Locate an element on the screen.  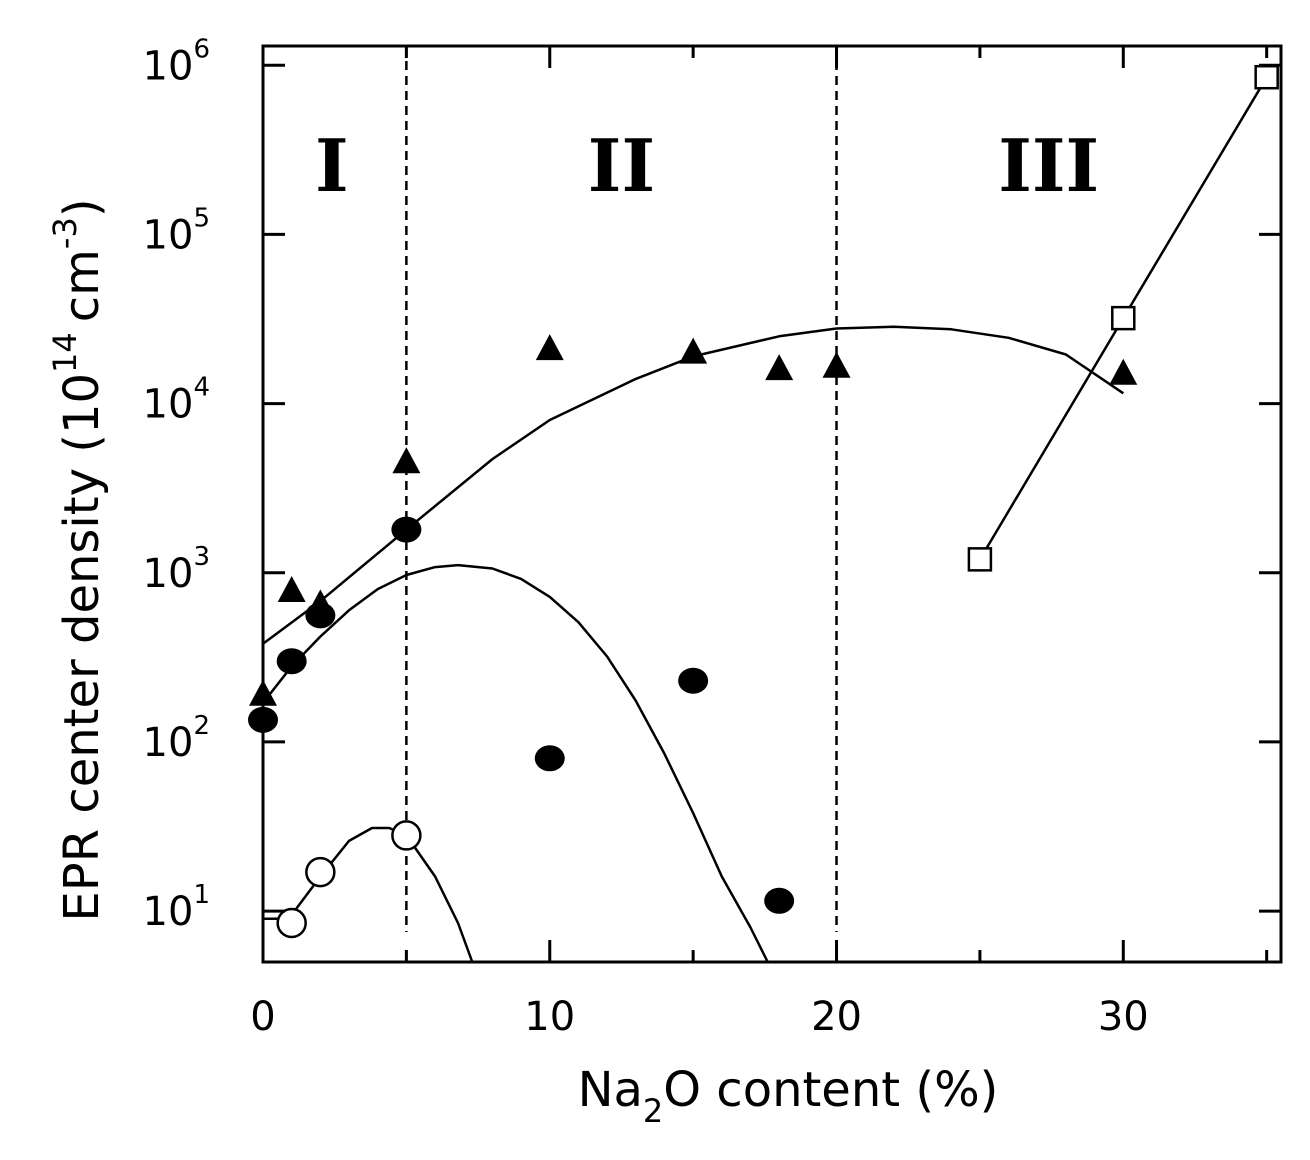
x-axis-title: Na2O content (%) is located at coordinates (788, 1096).